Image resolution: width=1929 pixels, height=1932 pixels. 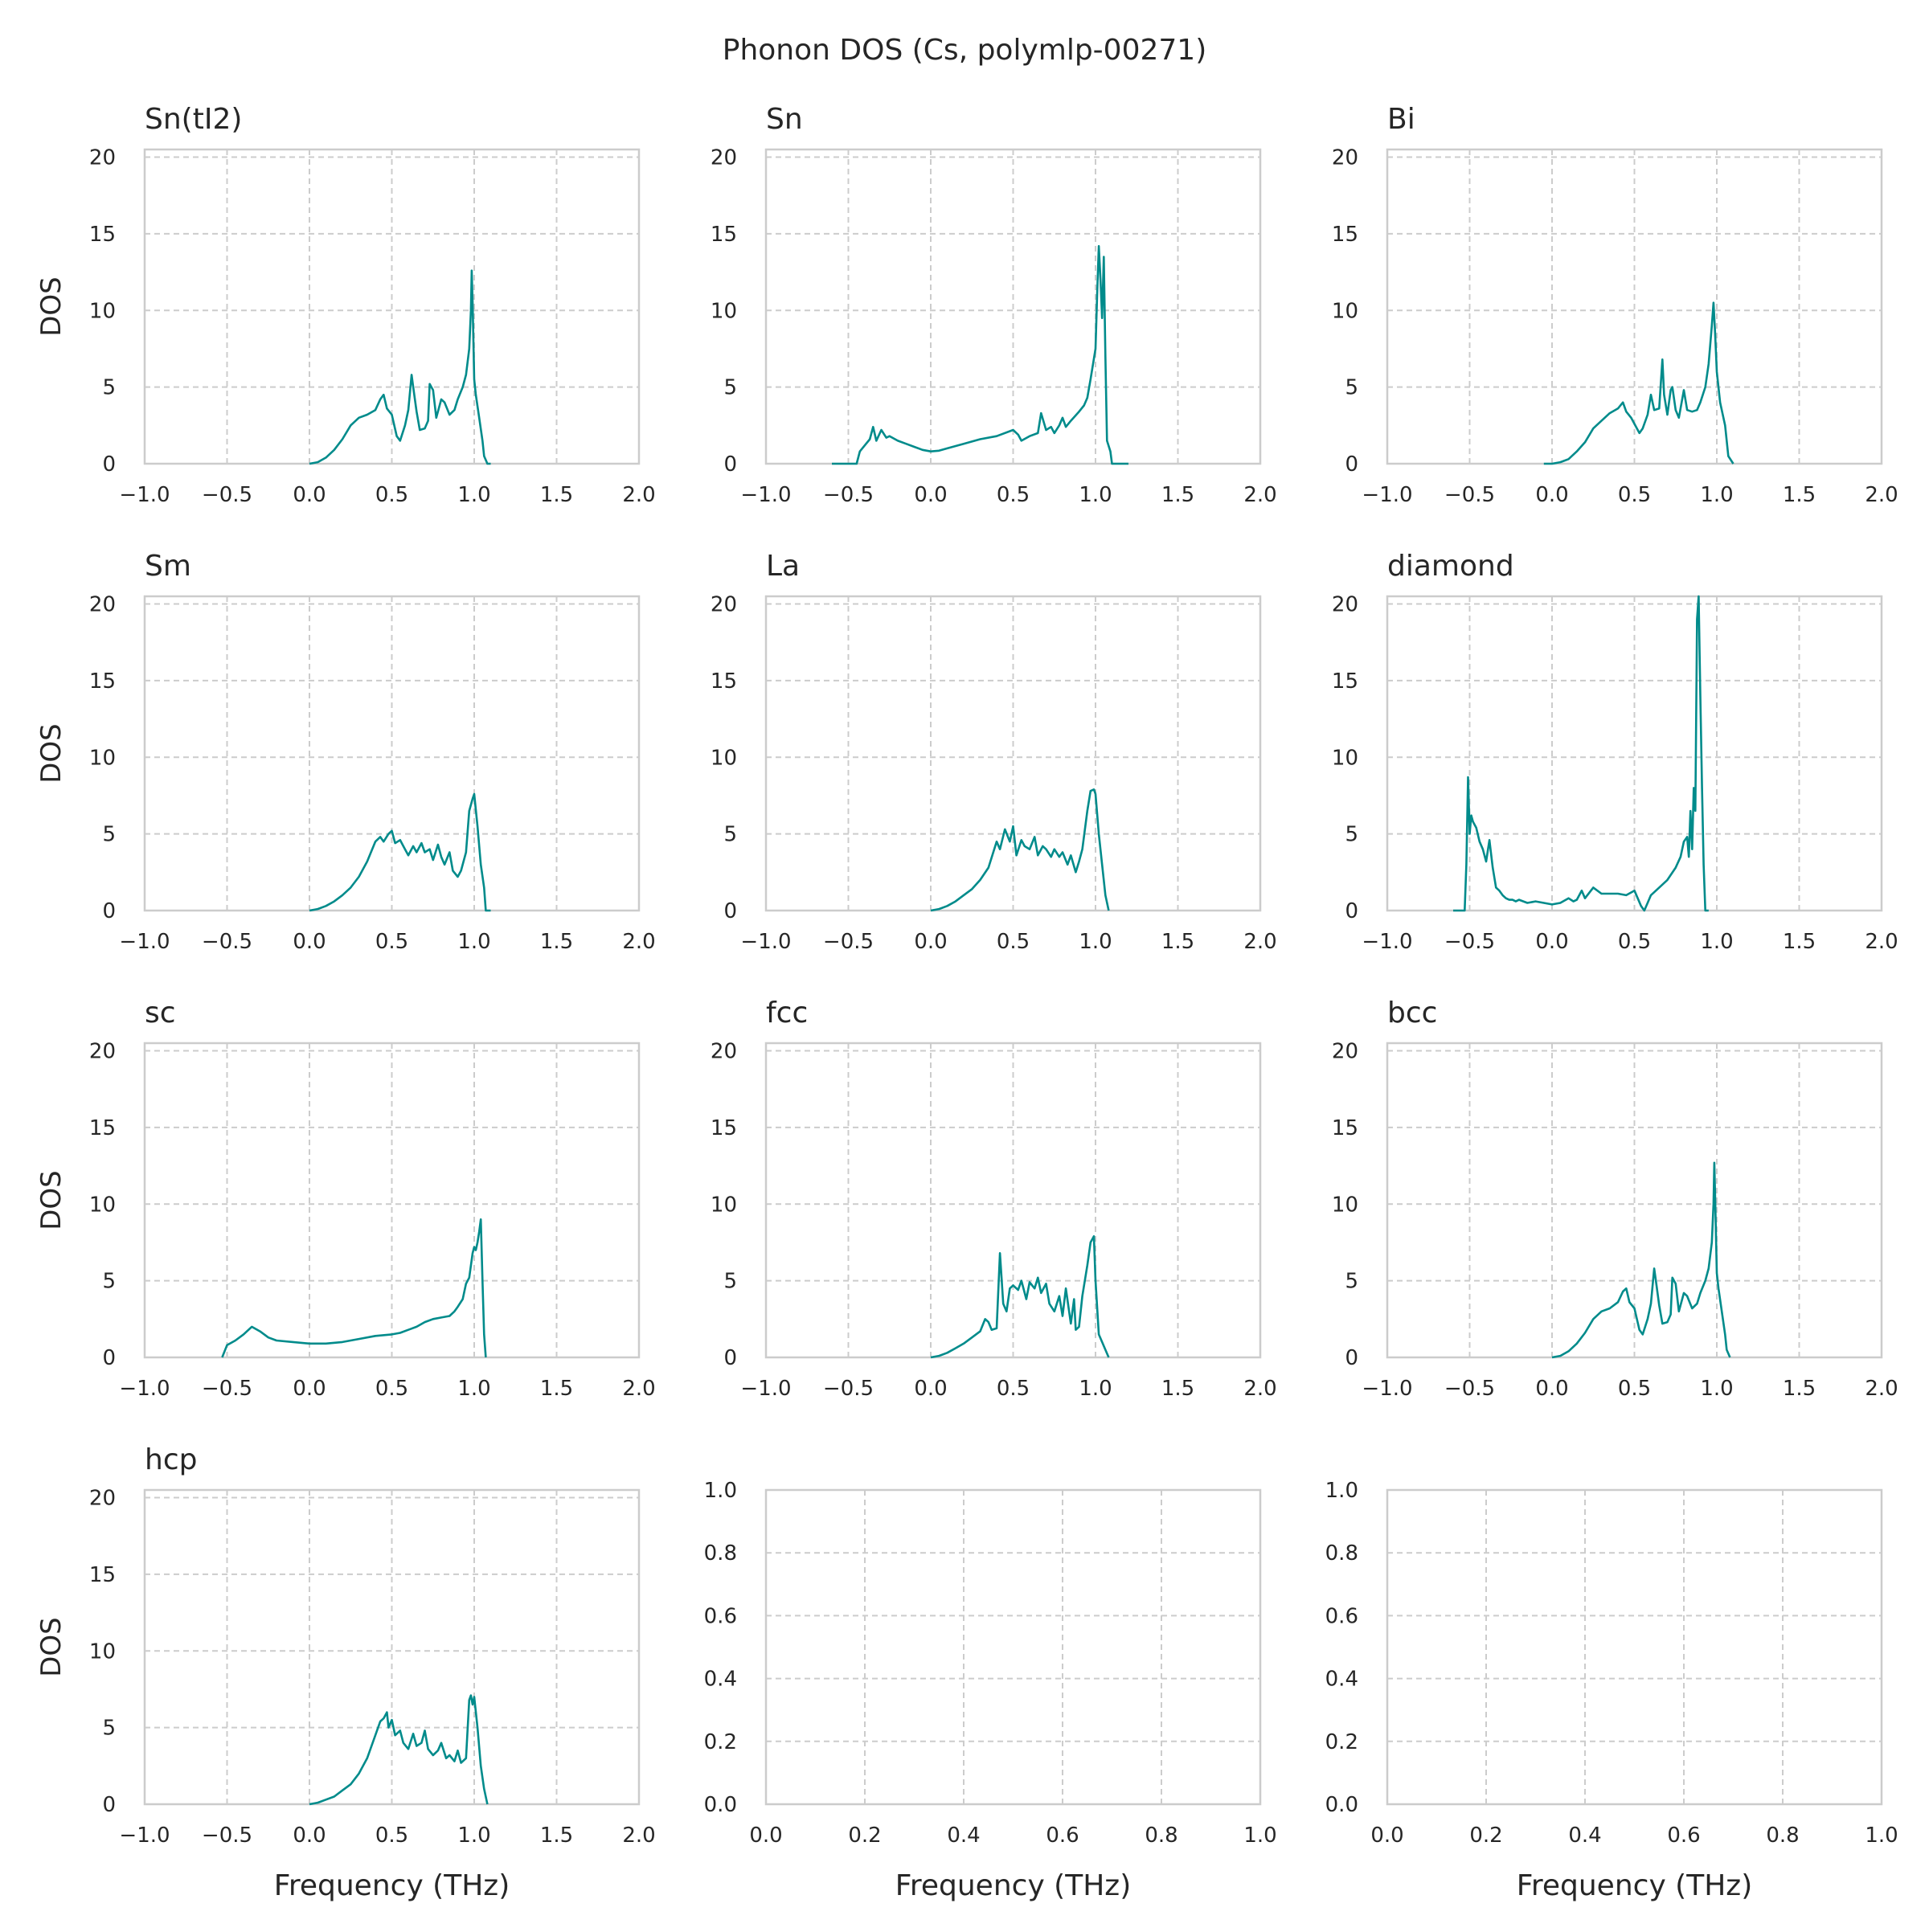 I want to click on y-tick-label: 0.0, so click(x=1341, y=1805).